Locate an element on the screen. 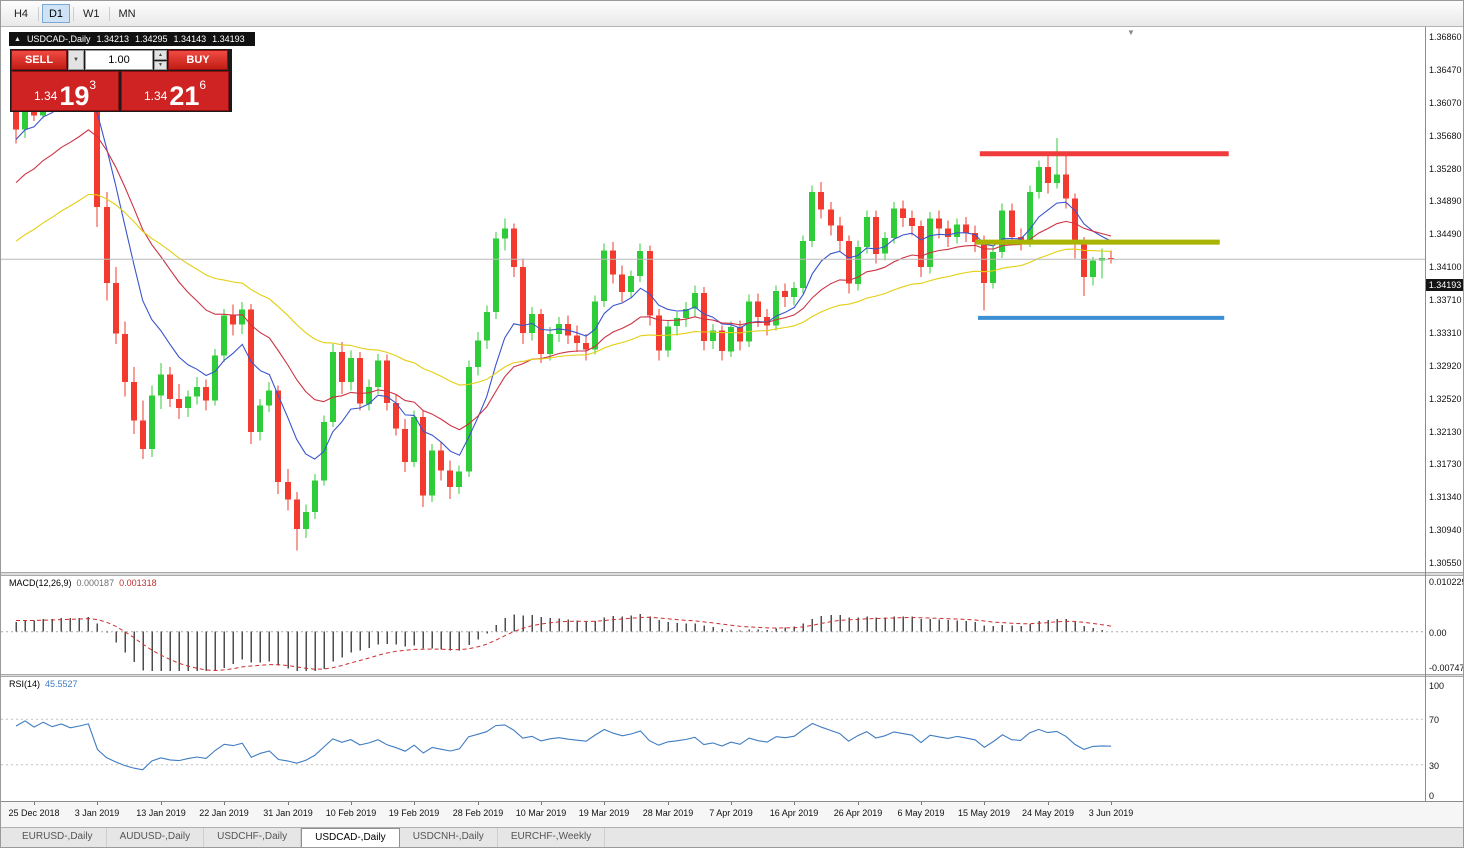  price-tick-label: 1.36860 is located at coordinates (1445, 37).